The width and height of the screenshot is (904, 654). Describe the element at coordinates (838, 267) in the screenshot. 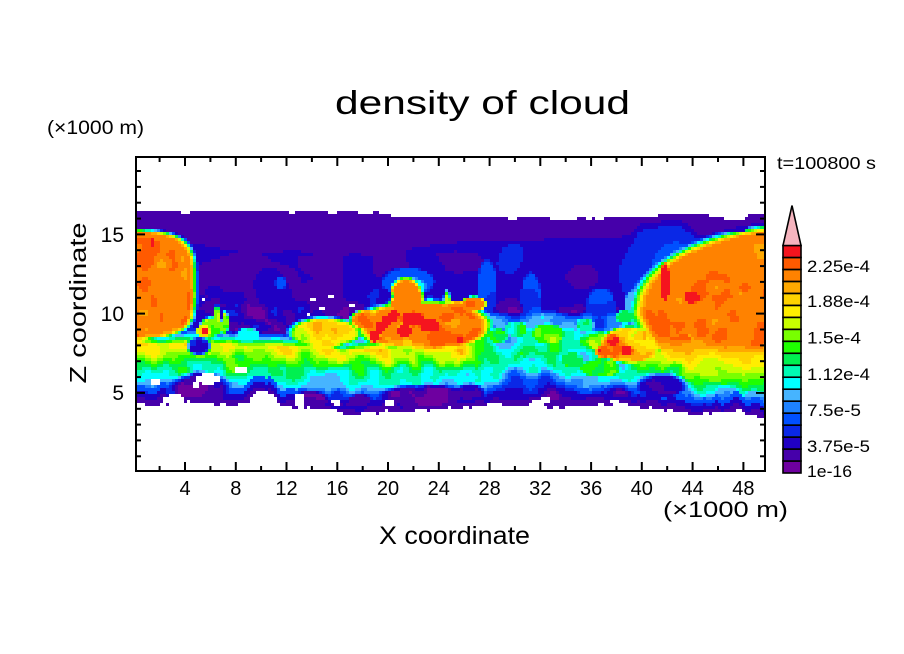

I see `svg-text: 2.25e-4` at that location.